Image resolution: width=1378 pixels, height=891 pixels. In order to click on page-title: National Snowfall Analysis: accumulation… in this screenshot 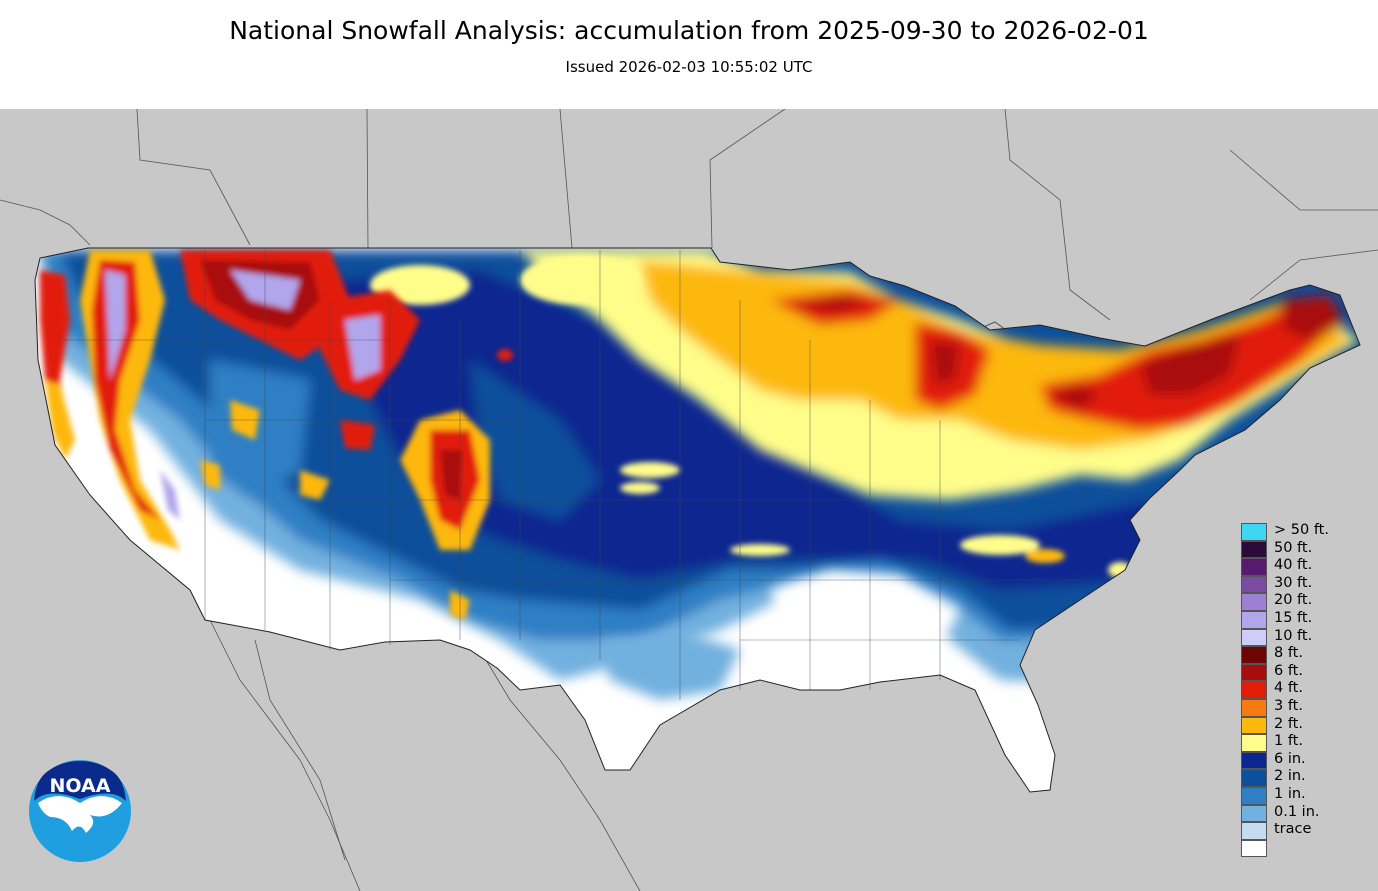, I will do `click(689, 30)`.